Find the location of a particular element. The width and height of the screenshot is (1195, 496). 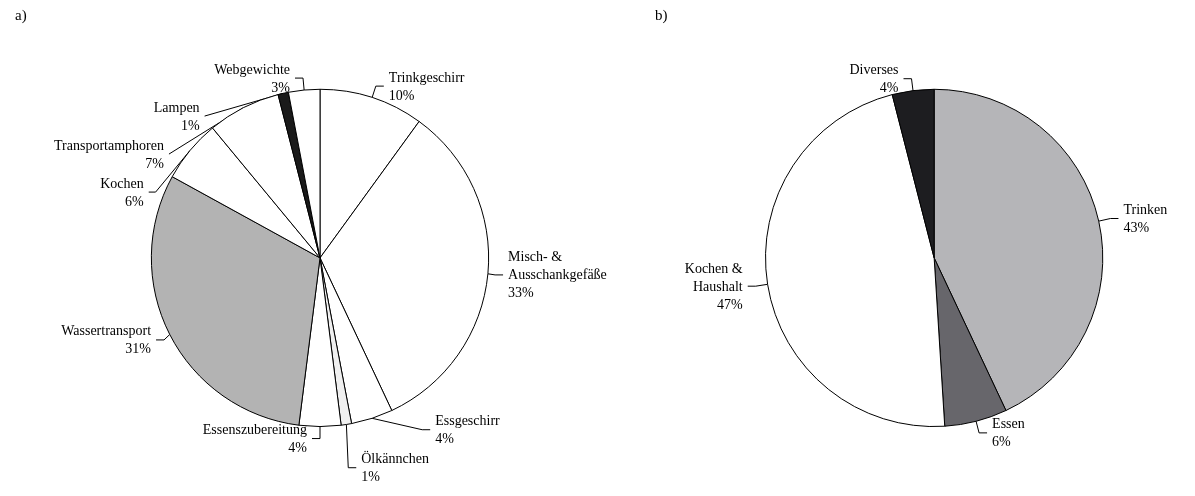

chart-title: a) is located at coordinates (21, 15).